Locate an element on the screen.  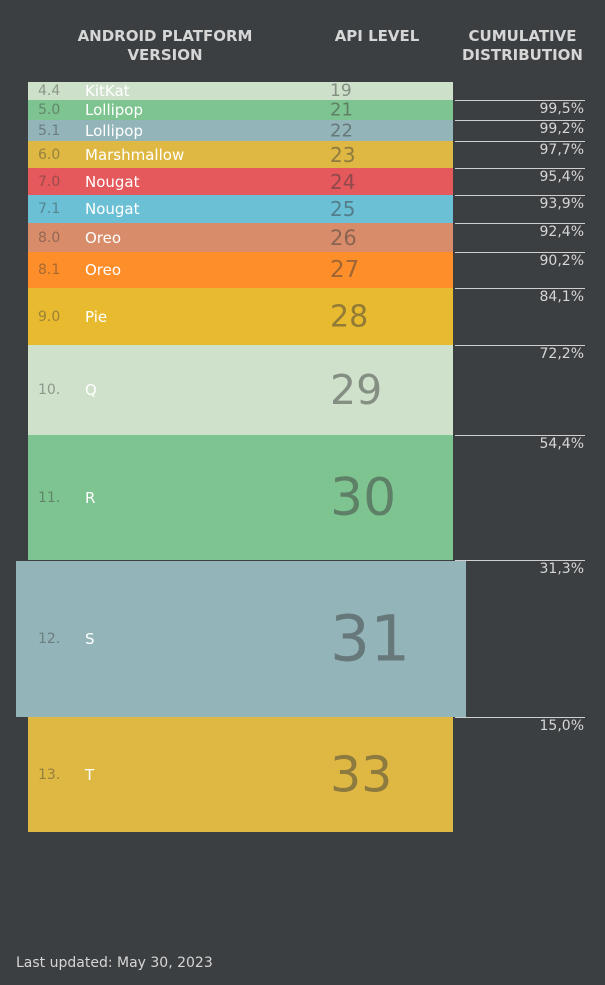
cumulative-distribution: 15,0% is located at coordinates (561, 726).